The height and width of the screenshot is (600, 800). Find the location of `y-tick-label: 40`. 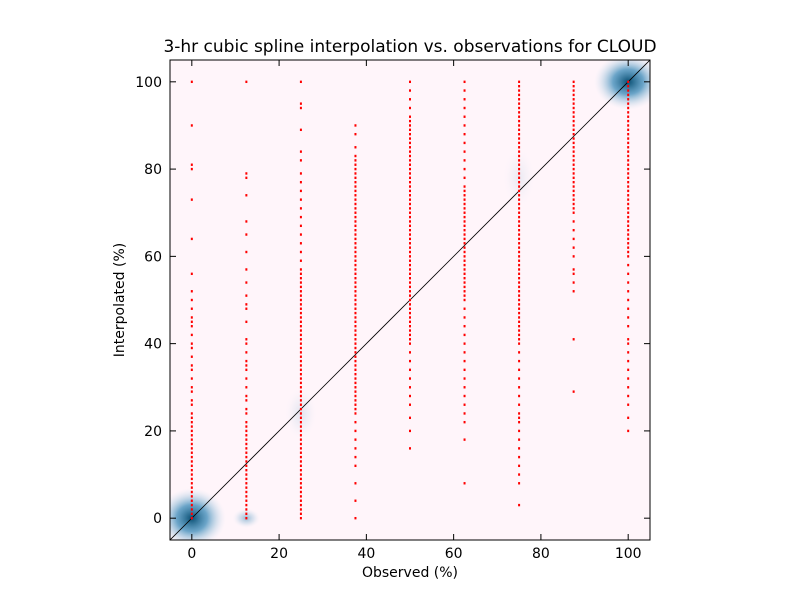

y-tick-label: 40 is located at coordinates (153, 345).